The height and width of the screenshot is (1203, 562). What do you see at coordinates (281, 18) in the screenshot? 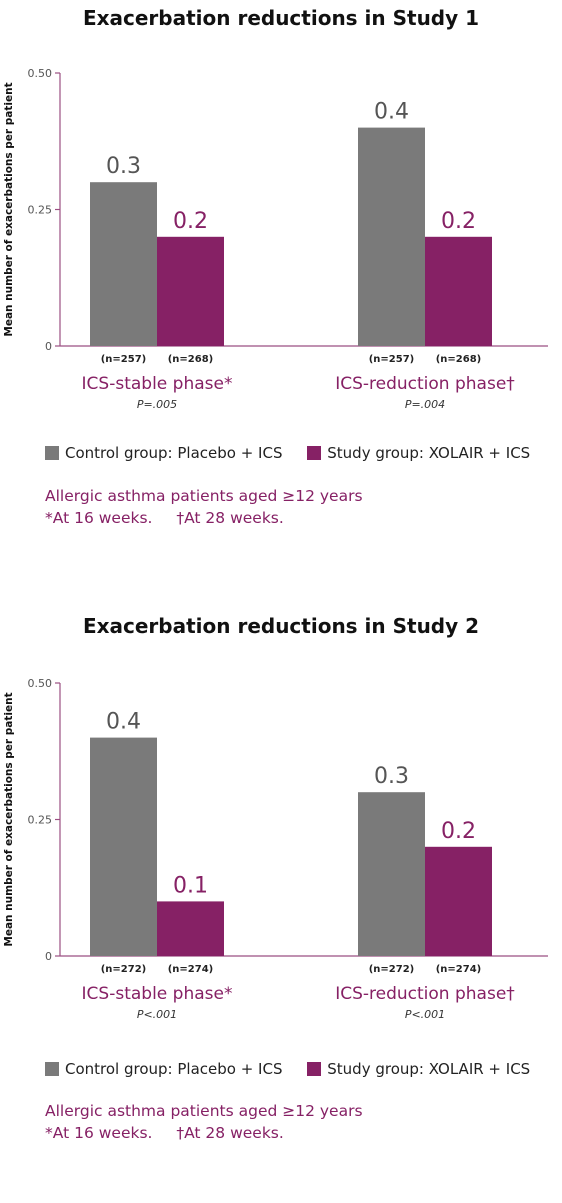
I see `chart-title: Exacerbation reductions in Study 1` at bounding box center [281, 18].